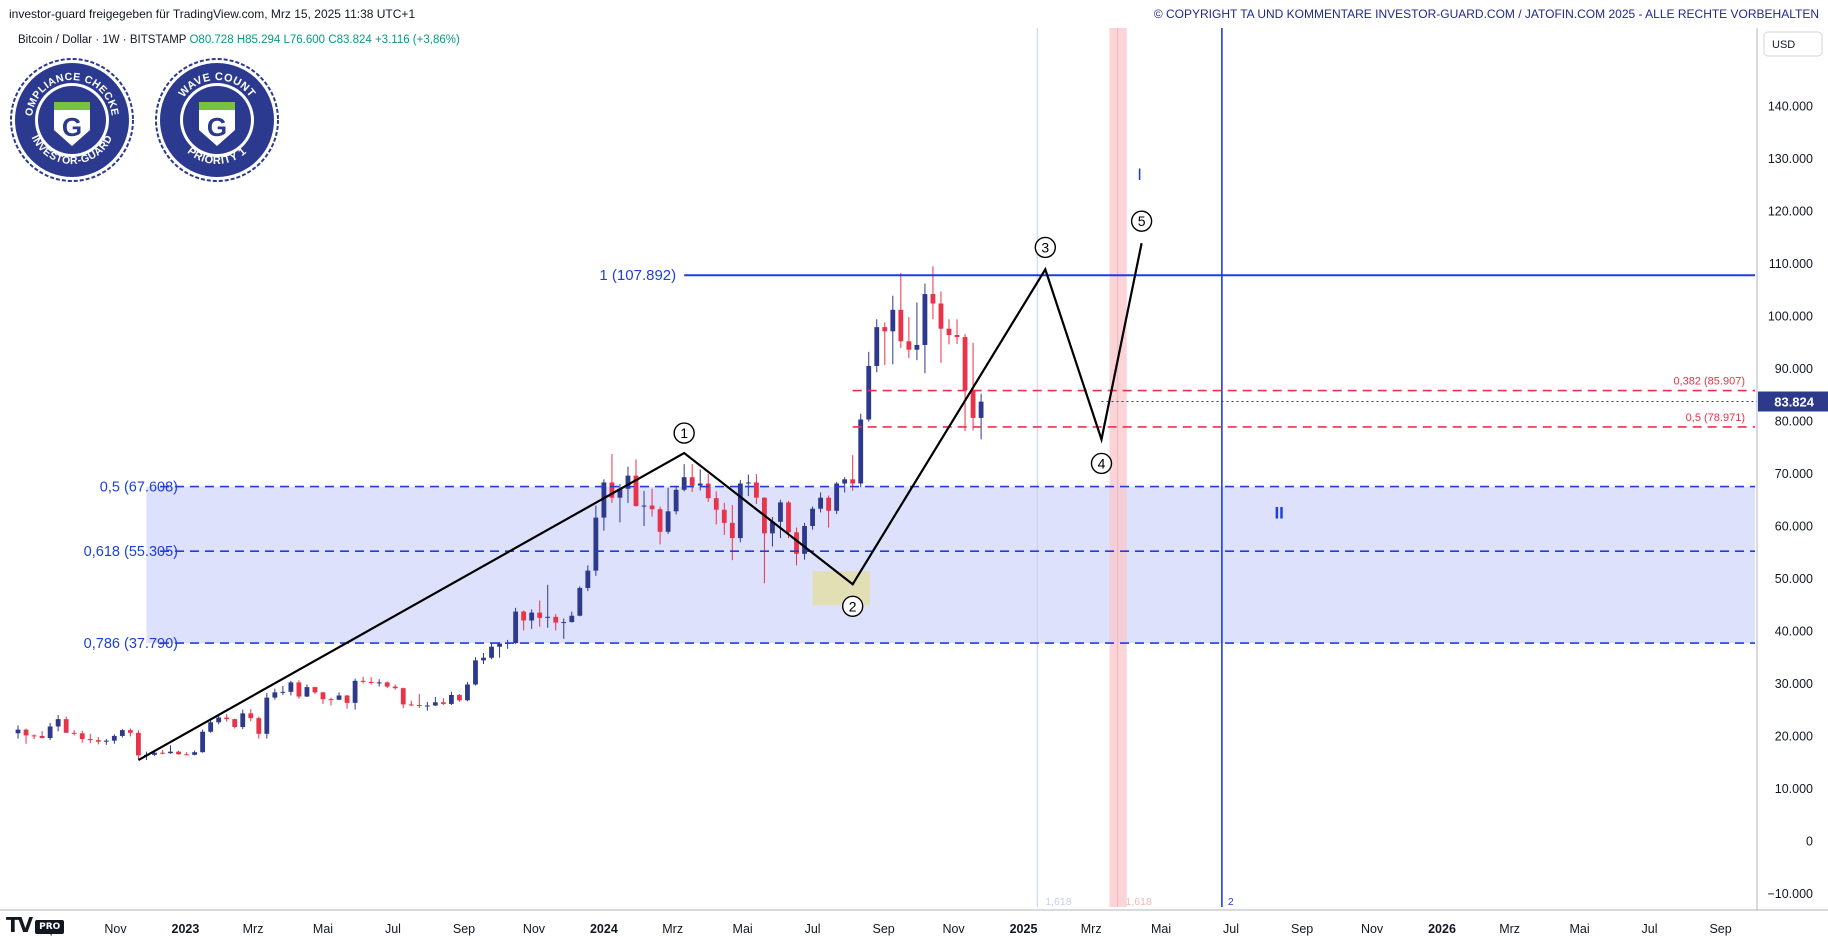 The height and width of the screenshot is (937, 1828). I want to click on tradingview-logo: TV PRO, so click(35, 925).